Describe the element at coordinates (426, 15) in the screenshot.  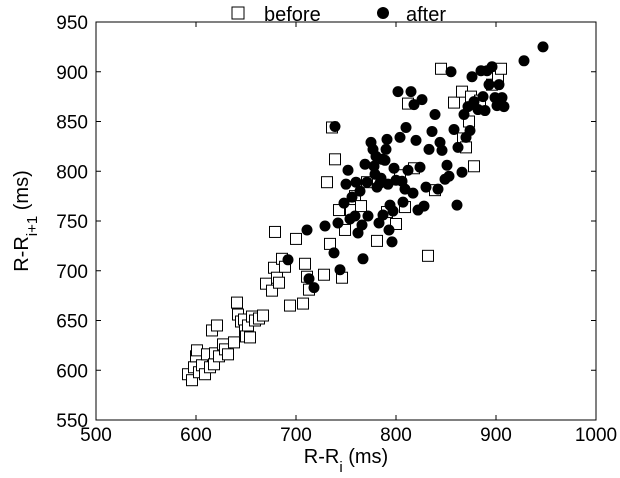
I see `legend-label-after: after` at that location.